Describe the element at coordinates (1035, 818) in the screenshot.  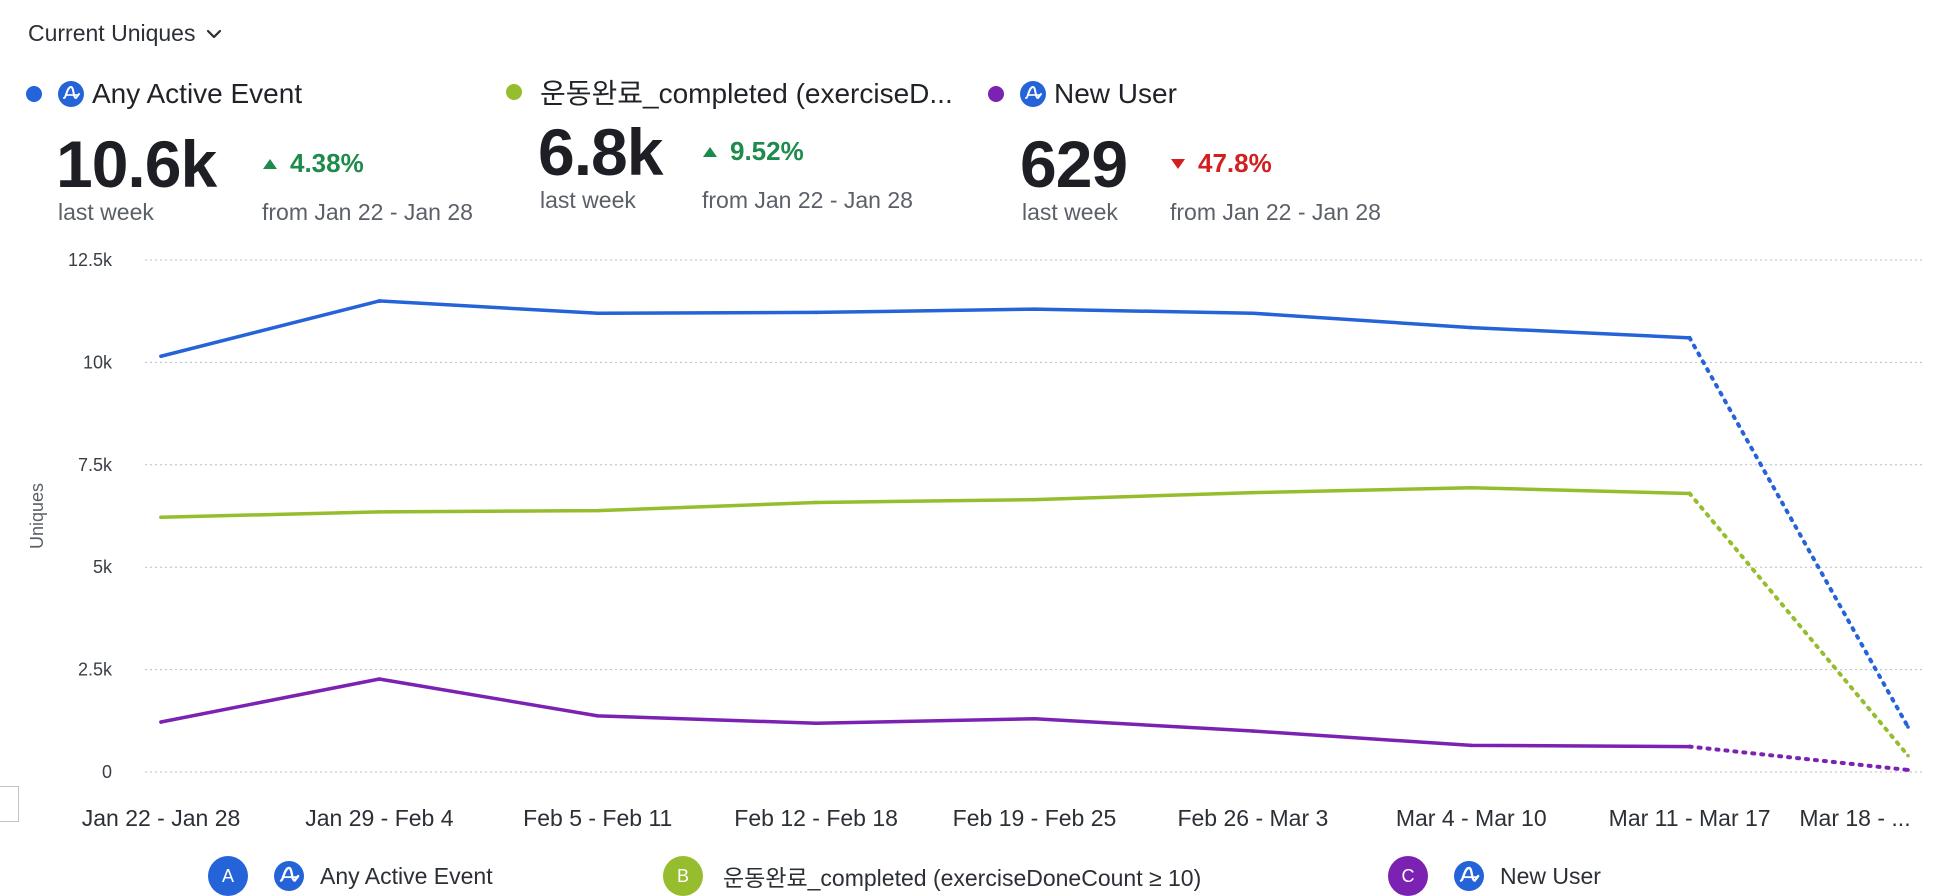
I see `x-tick-label: Feb 19 - Feb 25` at that location.